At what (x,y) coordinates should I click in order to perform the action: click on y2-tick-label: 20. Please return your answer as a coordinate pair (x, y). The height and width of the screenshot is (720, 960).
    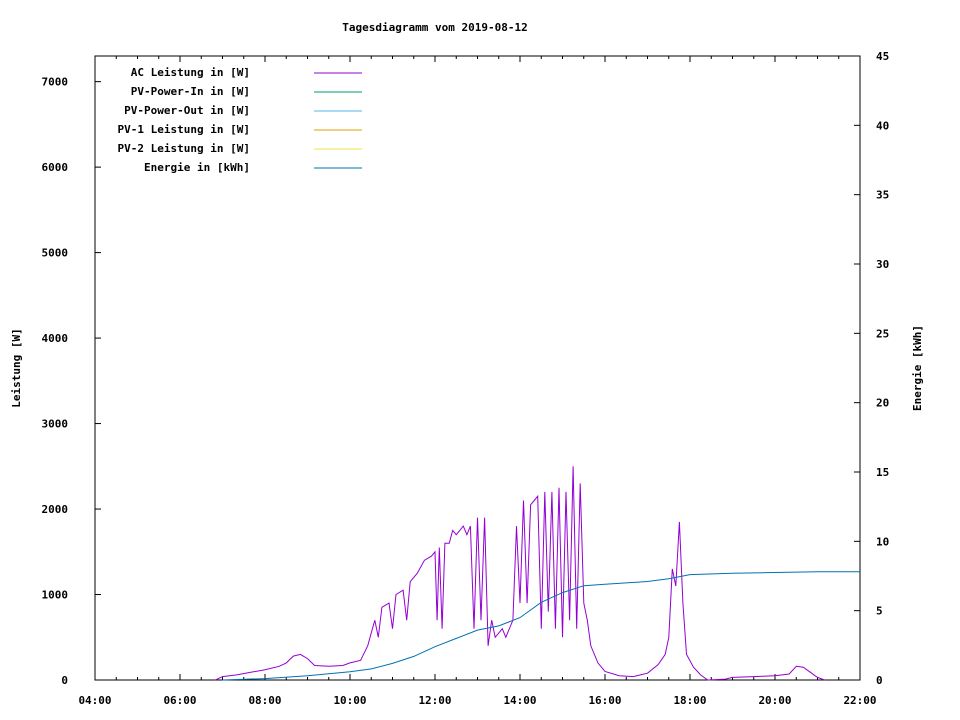
    Looking at the image, I should click on (882, 403).